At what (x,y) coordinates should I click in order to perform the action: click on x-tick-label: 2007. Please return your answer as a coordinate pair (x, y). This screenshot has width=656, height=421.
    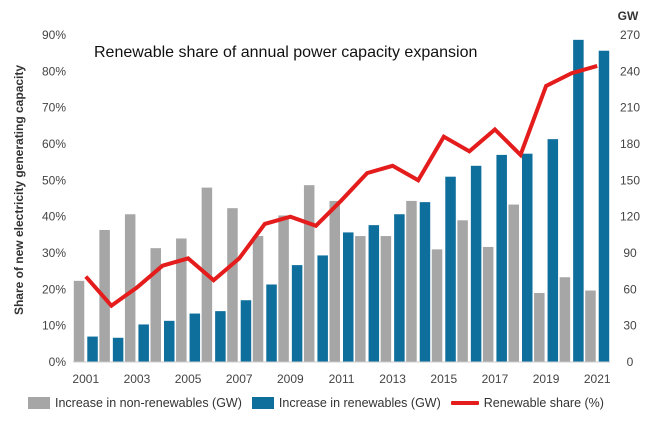
    Looking at the image, I should click on (239, 379).